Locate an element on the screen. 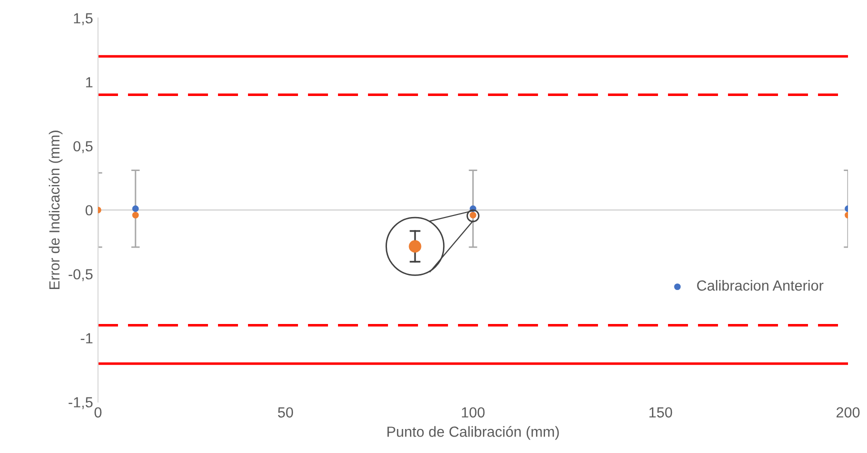 The image size is (867, 453). legend-label: Calibracion Anterior is located at coordinates (760, 285).